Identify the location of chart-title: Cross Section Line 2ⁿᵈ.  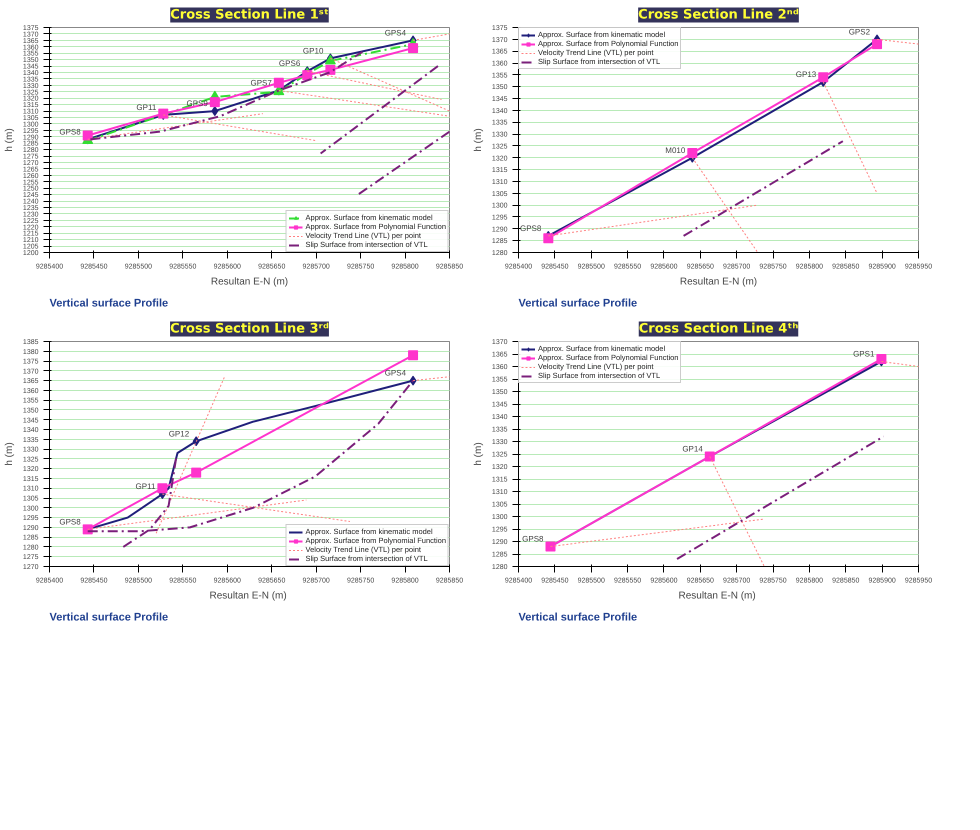
(718, 15).